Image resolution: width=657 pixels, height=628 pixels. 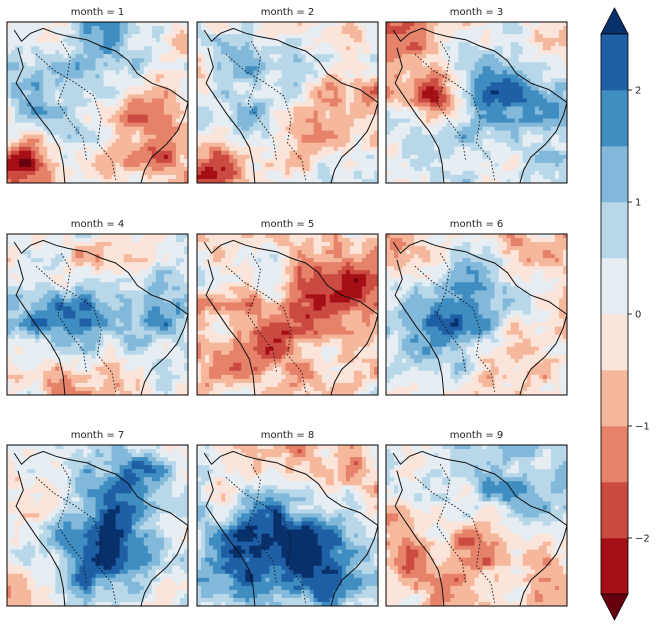 I want to click on heatmap-cells, so click(x=476, y=102).